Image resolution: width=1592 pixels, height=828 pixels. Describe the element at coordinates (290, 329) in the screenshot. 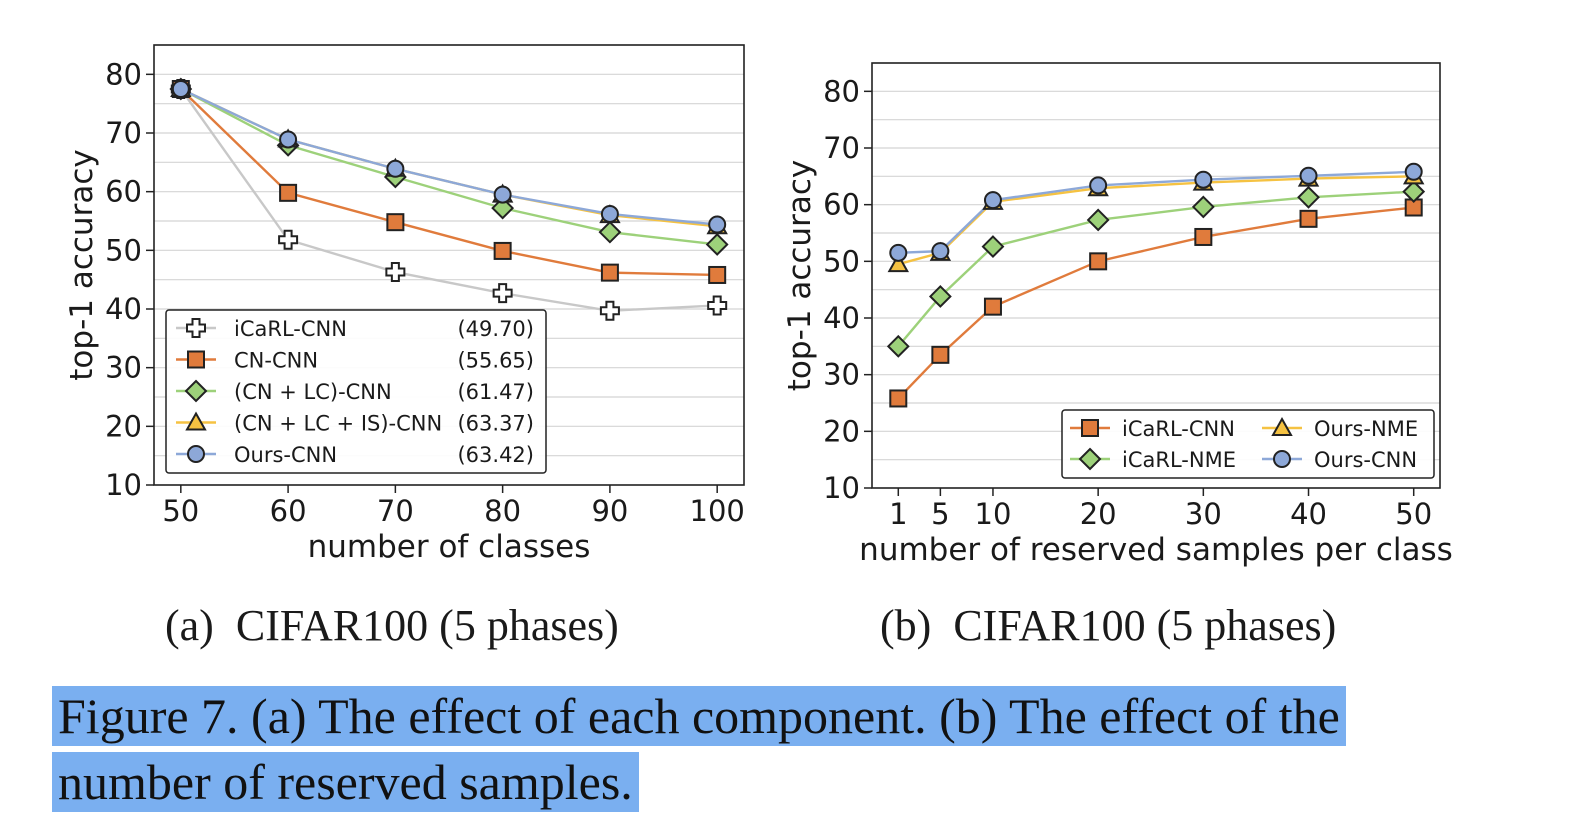

I see `legend-a-label: iCaRL-CNN` at that location.